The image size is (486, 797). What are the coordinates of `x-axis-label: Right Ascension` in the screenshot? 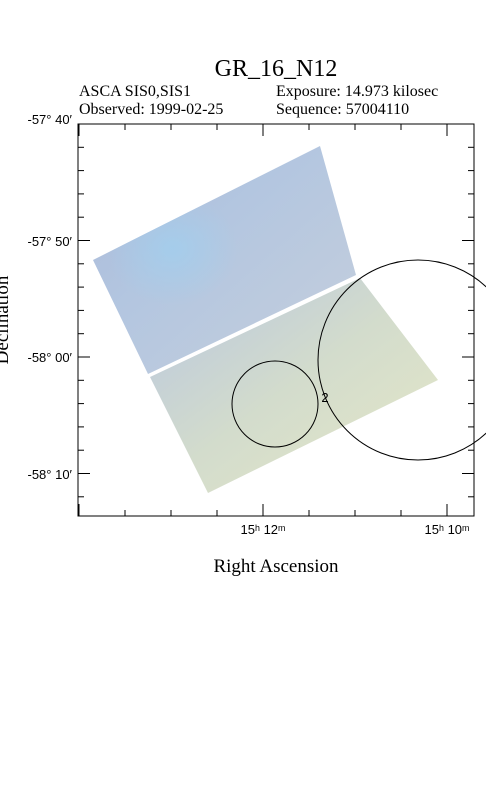 It's located at (276, 566).